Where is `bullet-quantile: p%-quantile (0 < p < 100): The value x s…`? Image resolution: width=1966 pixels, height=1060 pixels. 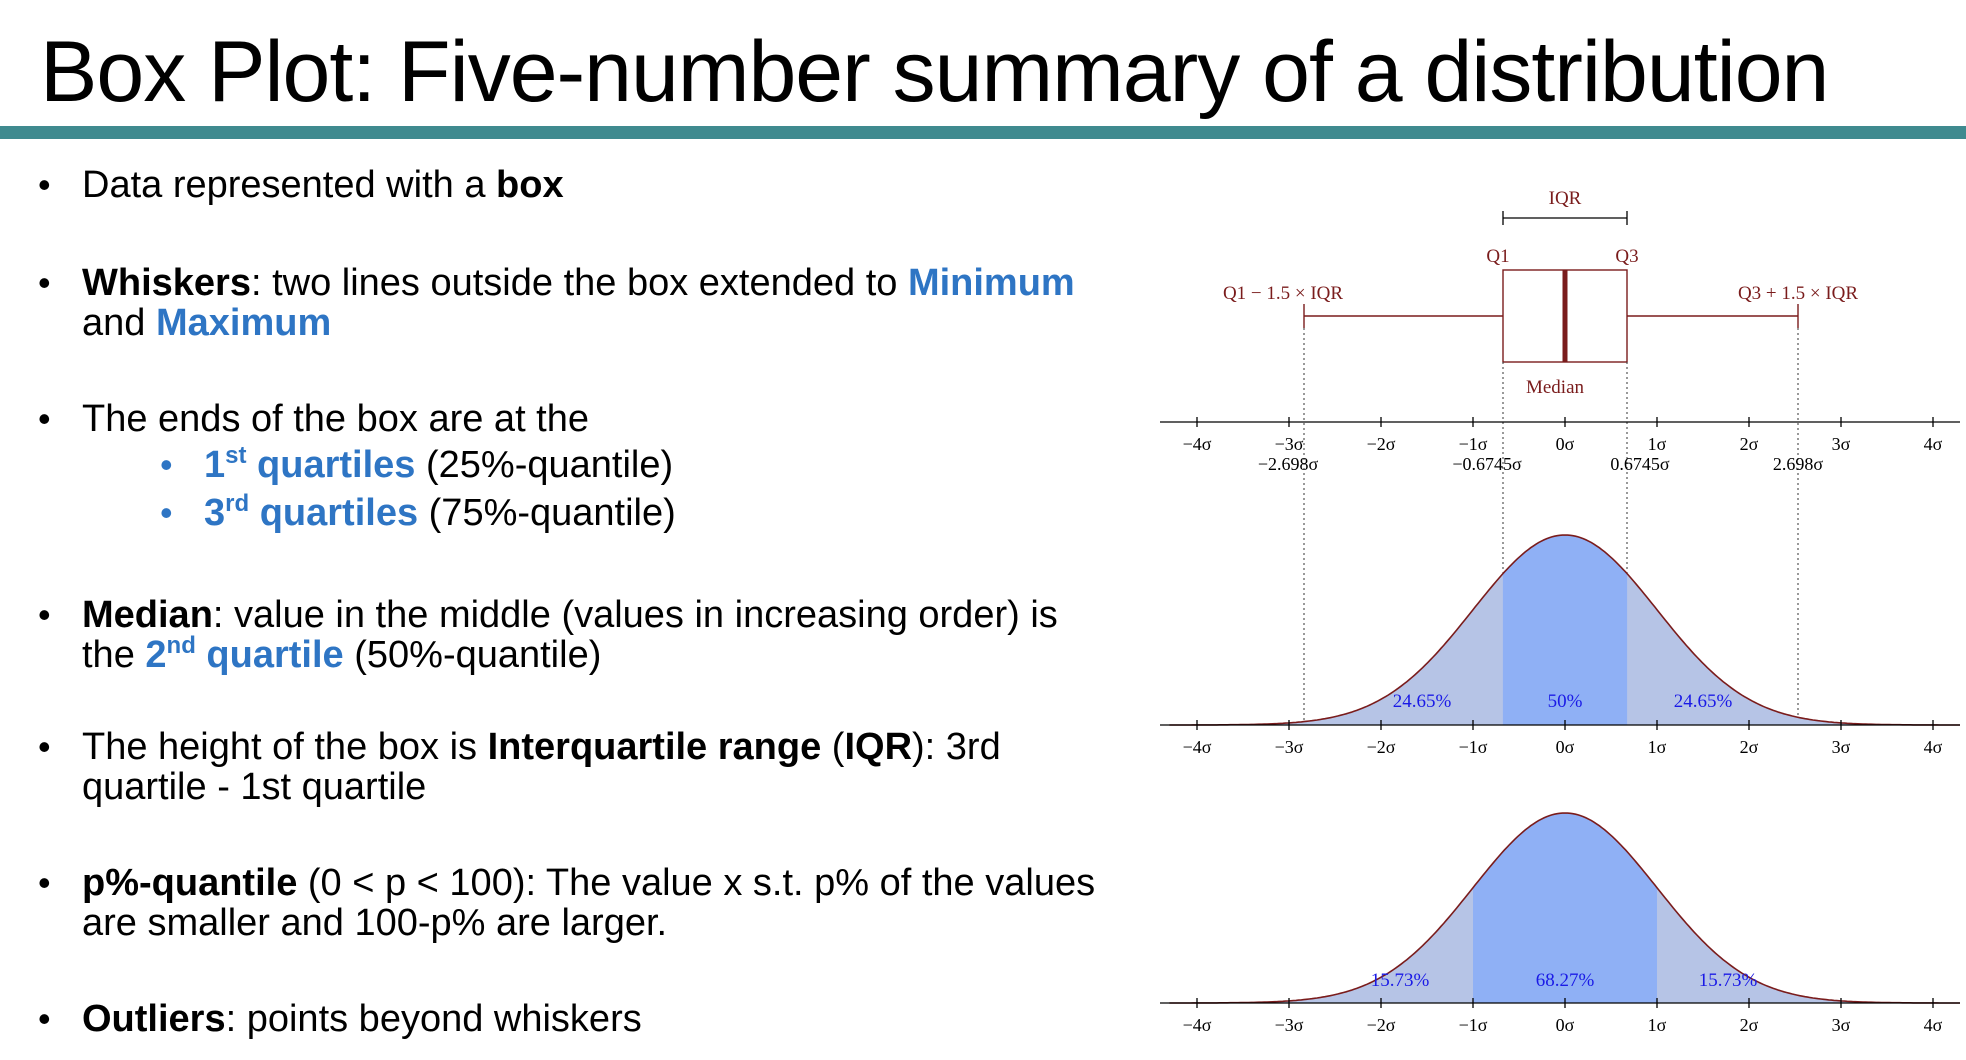
bullet-quantile: p%-quantile (0 < p < 100): The value x s… is located at coordinates (610, 903).